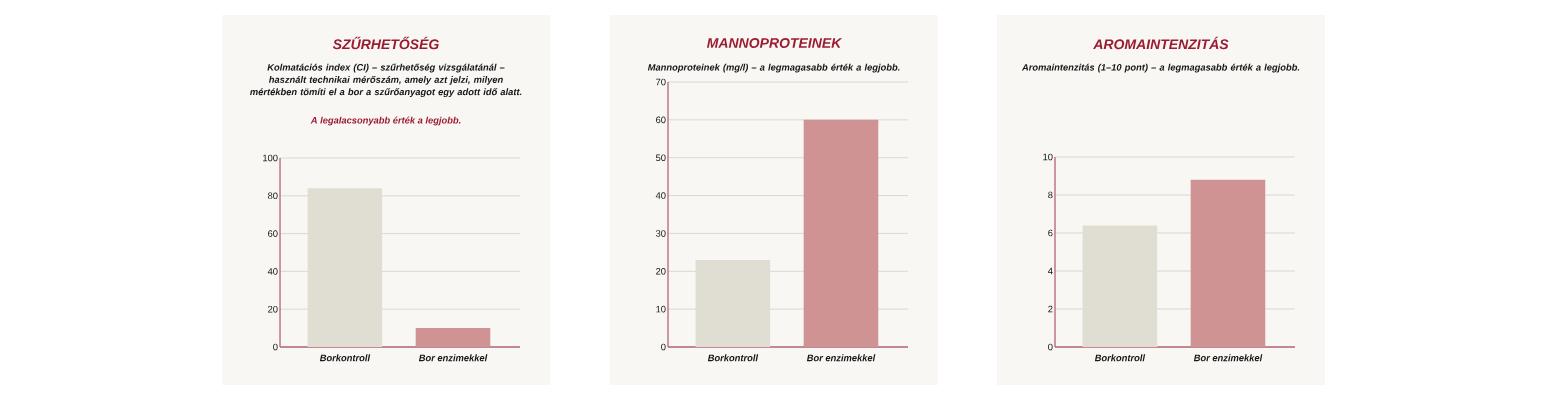 This screenshot has height=400, width=1547. What do you see at coordinates (660, 158) in the screenshot?
I see `y-tick-label: 50` at bounding box center [660, 158].